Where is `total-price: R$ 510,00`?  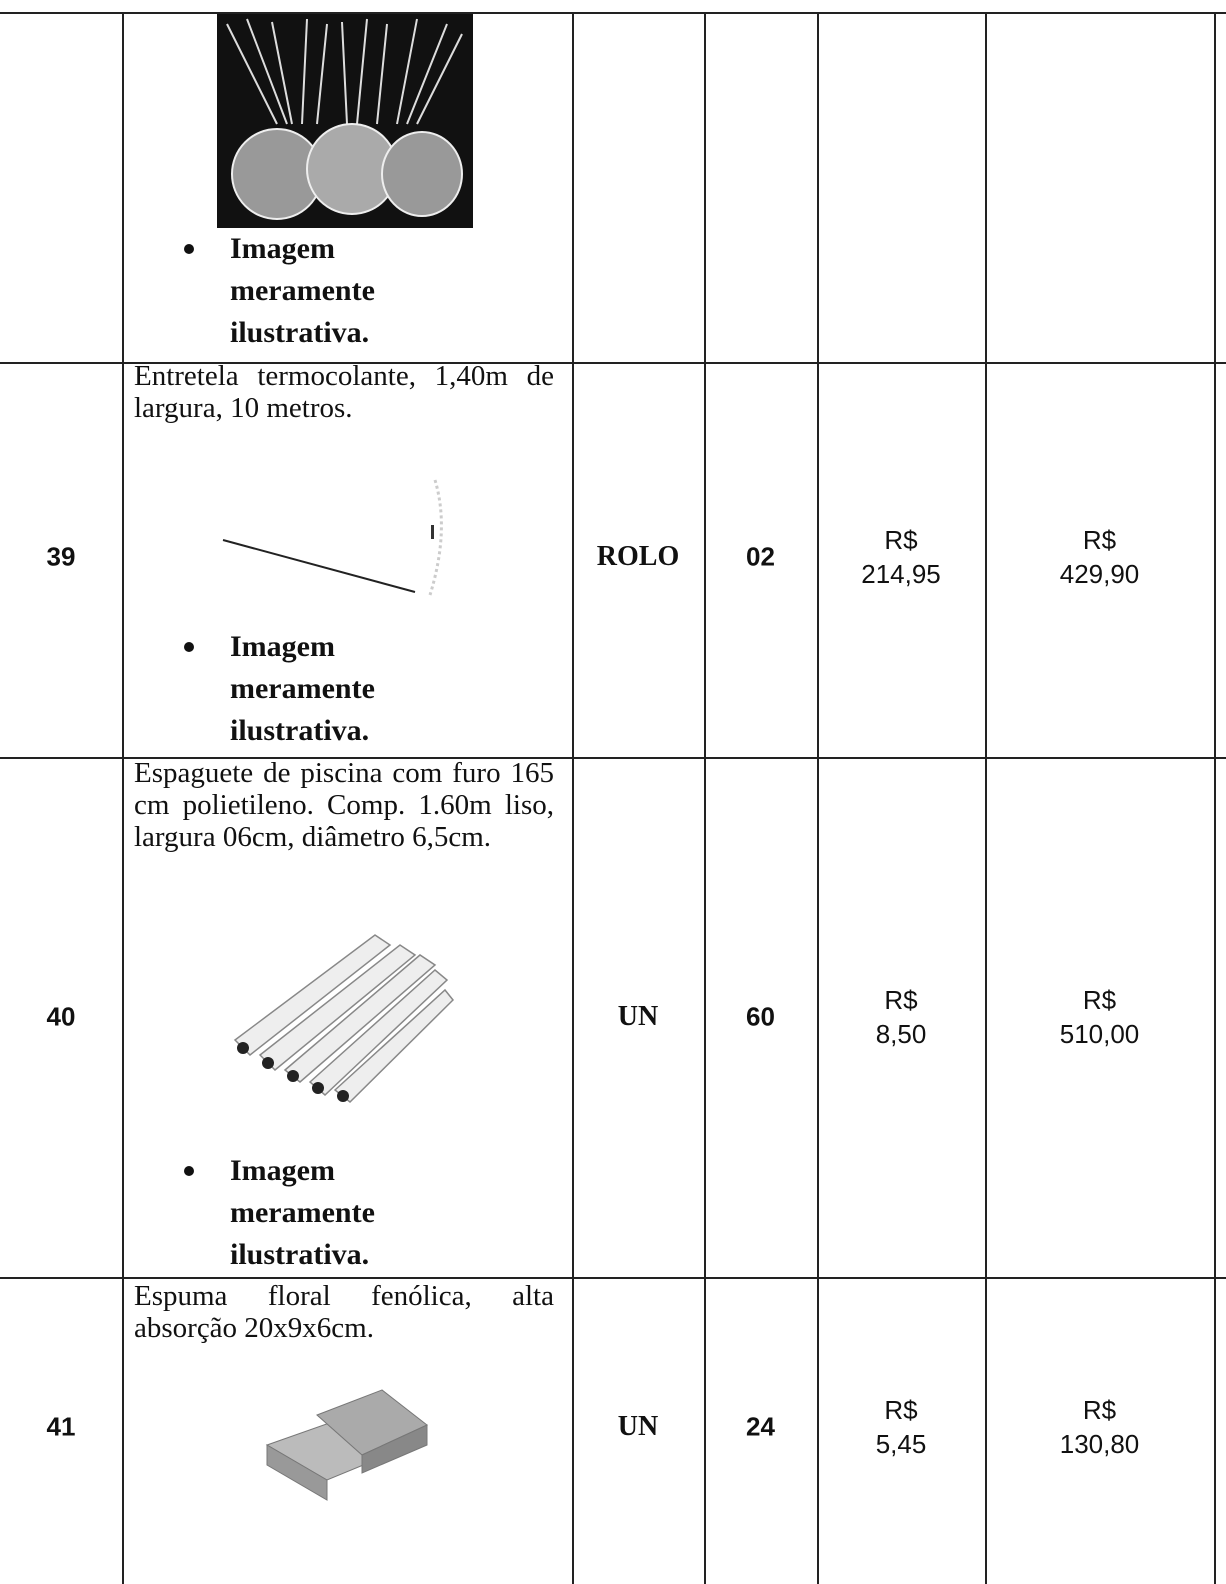 total-price: R$ 510,00 is located at coordinates (1099, 1017).